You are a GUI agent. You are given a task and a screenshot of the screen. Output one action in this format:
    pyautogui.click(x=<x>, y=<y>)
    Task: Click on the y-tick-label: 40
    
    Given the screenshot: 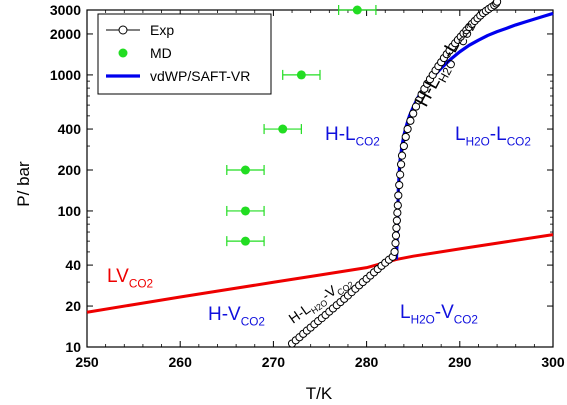 What is the action you would take?
    pyautogui.click(x=73, y=265)
    